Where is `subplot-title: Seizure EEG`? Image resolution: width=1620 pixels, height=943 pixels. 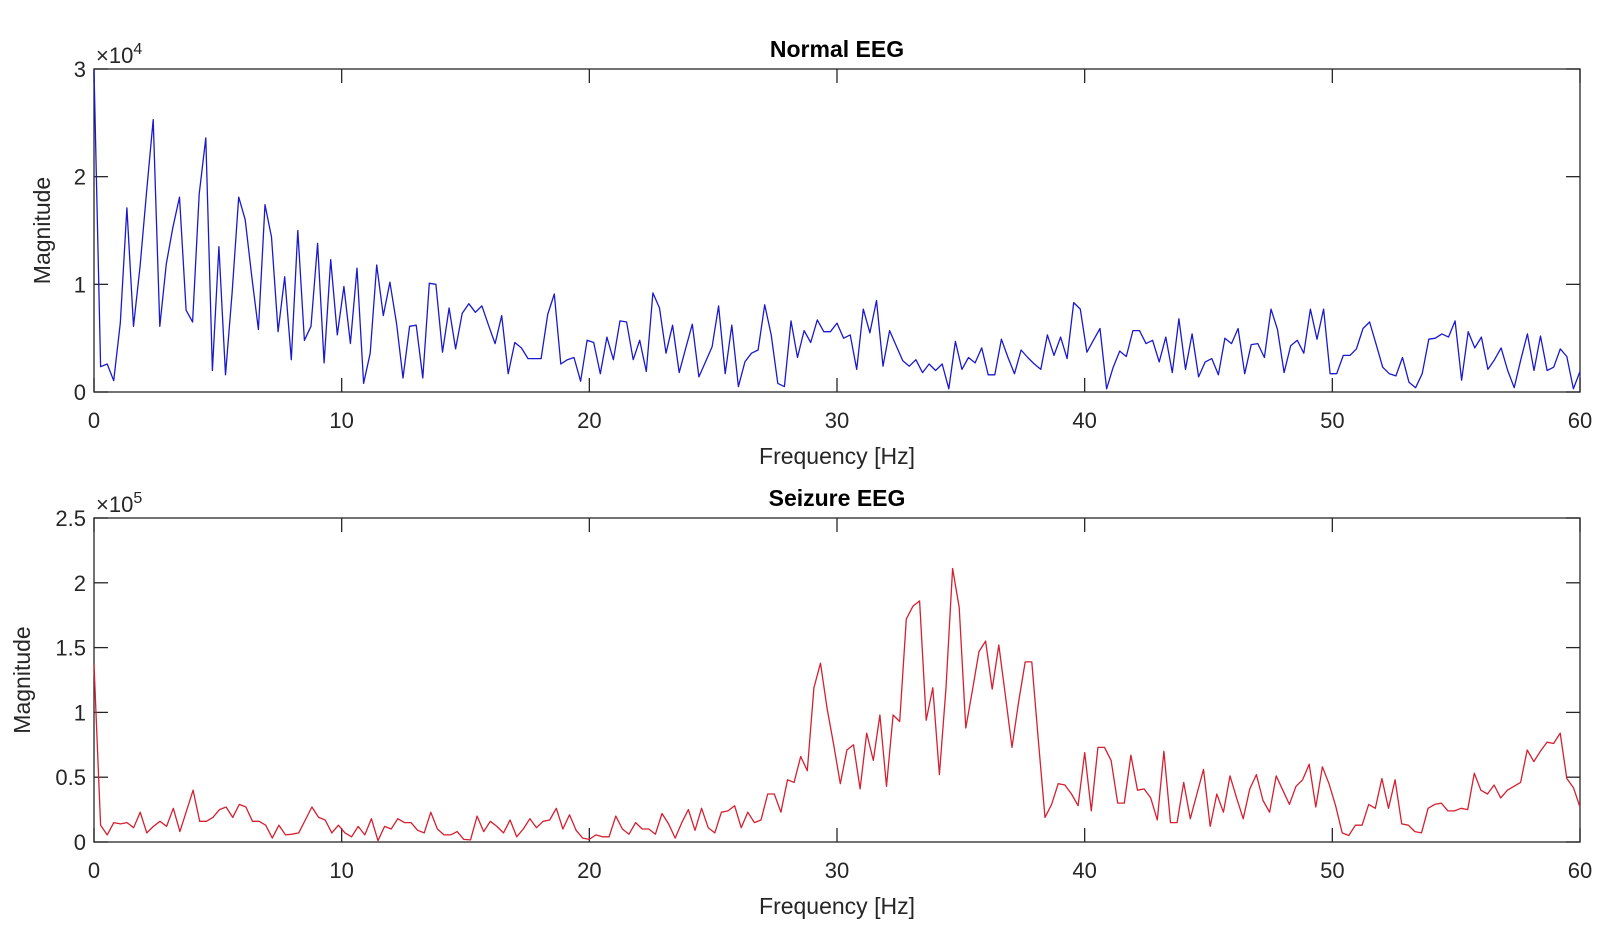 subplot-title: Seizure EEG is located at coordinates (837, 498).